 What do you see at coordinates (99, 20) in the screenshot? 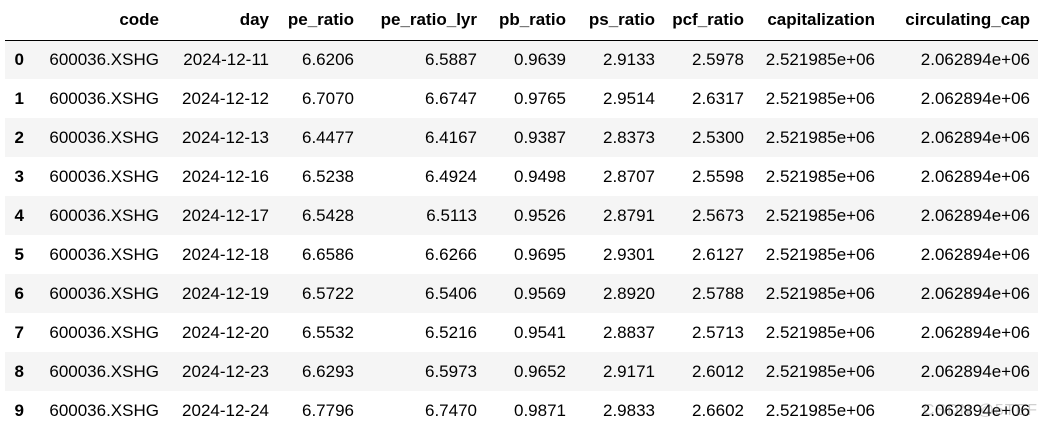
I see `column-header-code: code` at bounding box center [99, 20].